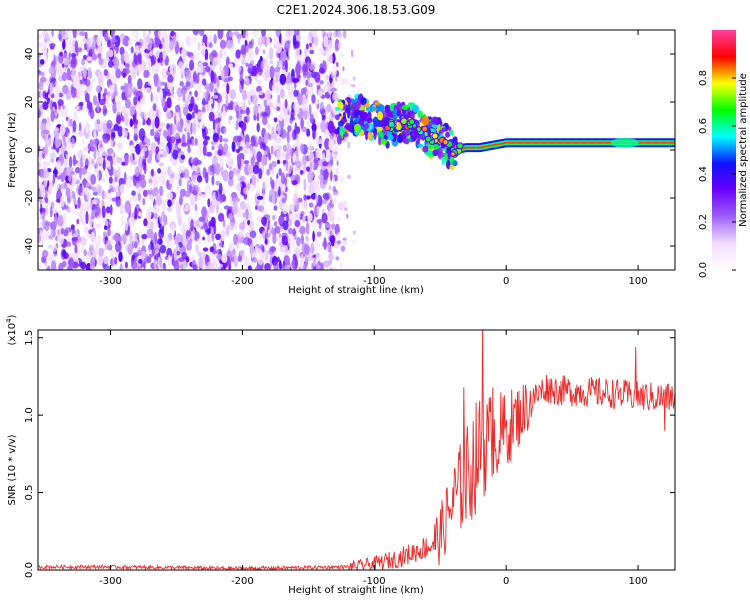 This screenshot has width=750, height=600. I want to click on bottom-y-axis-label: SNR (10 * v/v), so click(12, 469).